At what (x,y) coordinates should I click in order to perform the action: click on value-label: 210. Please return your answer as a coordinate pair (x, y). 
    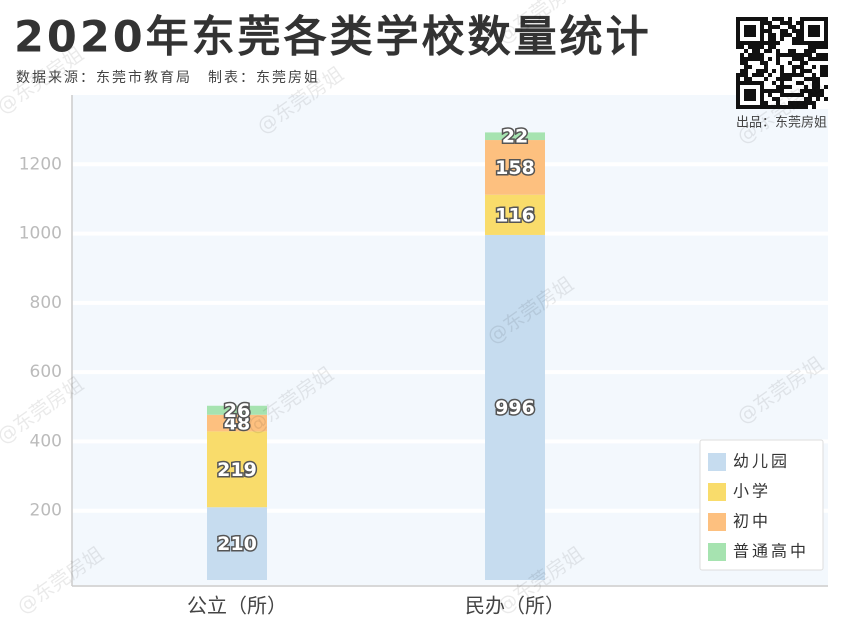
    Looking at the image, I should click on (237, 544).